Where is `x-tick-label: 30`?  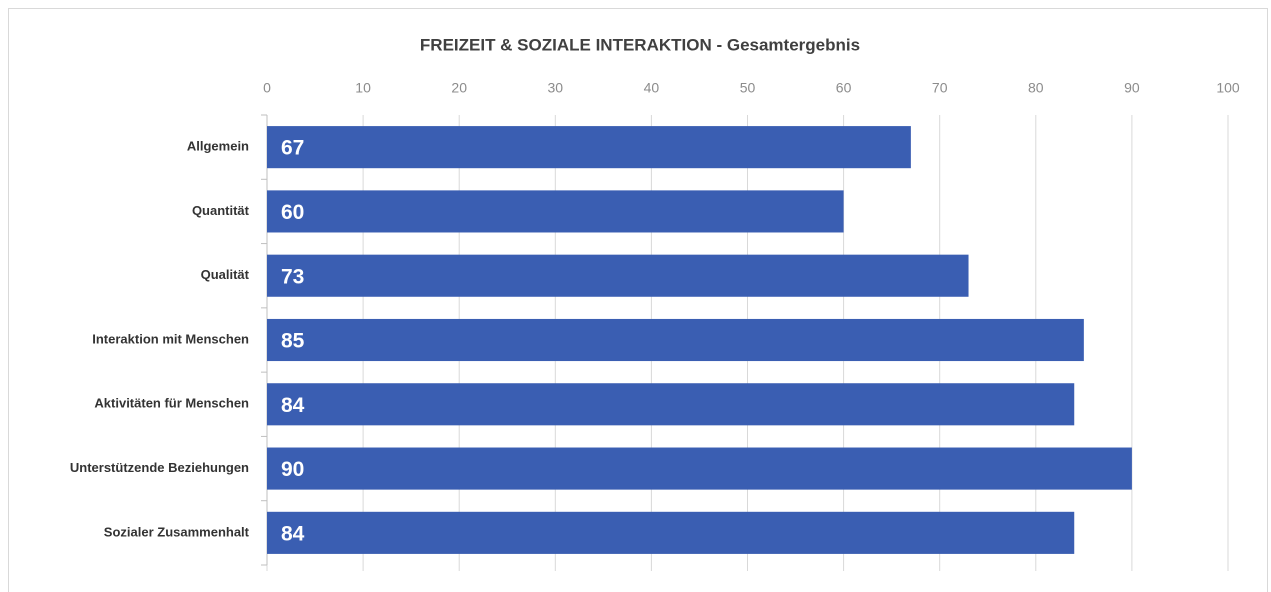
x-tick-label: 30 is located at coordinates (556, 88).